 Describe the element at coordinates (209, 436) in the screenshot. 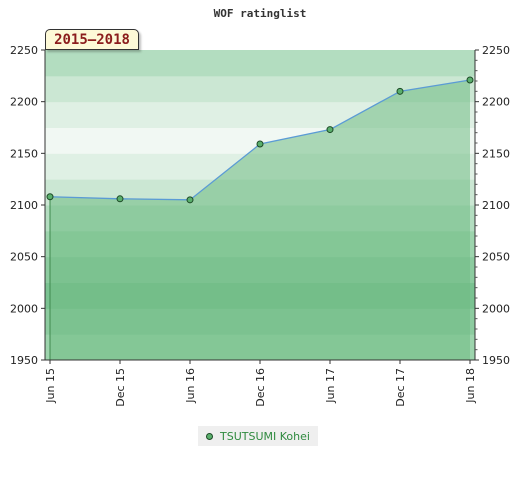

I see `legend-marker-icon` at that location.